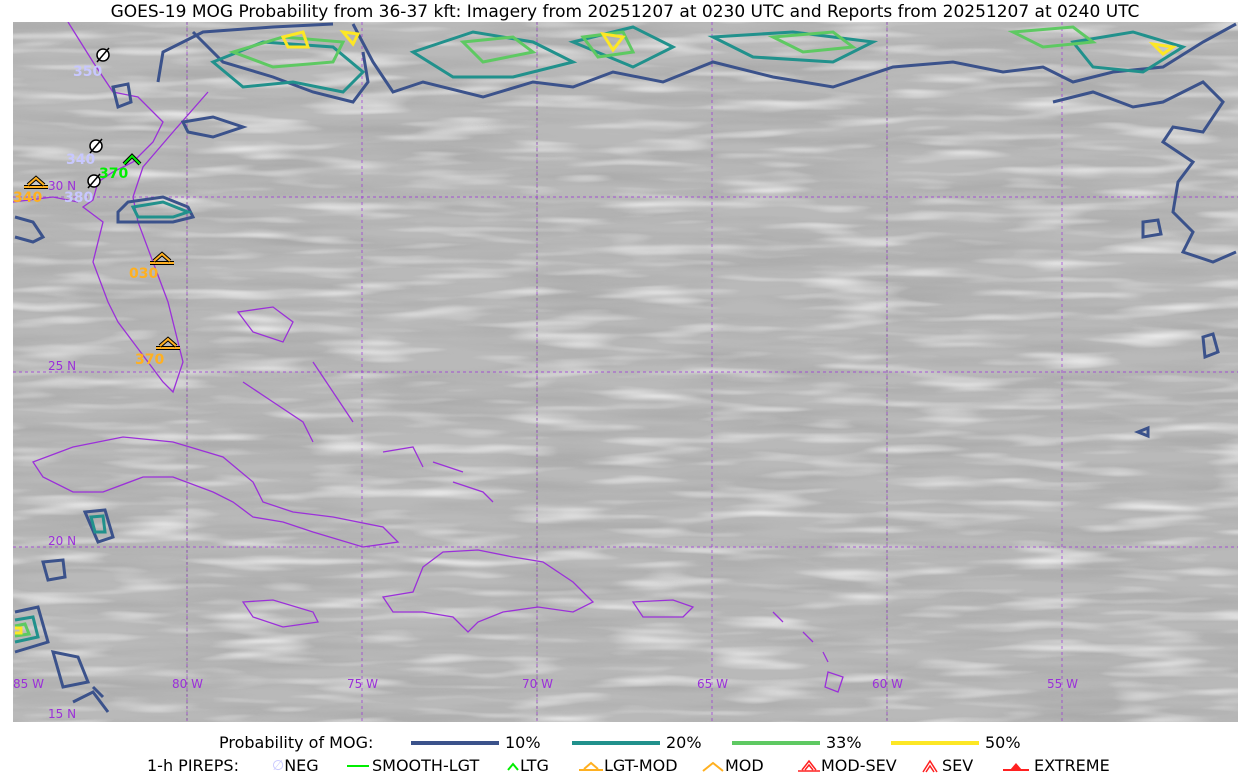  I want to click on legend-item-10: 10%, so click(476, 742).